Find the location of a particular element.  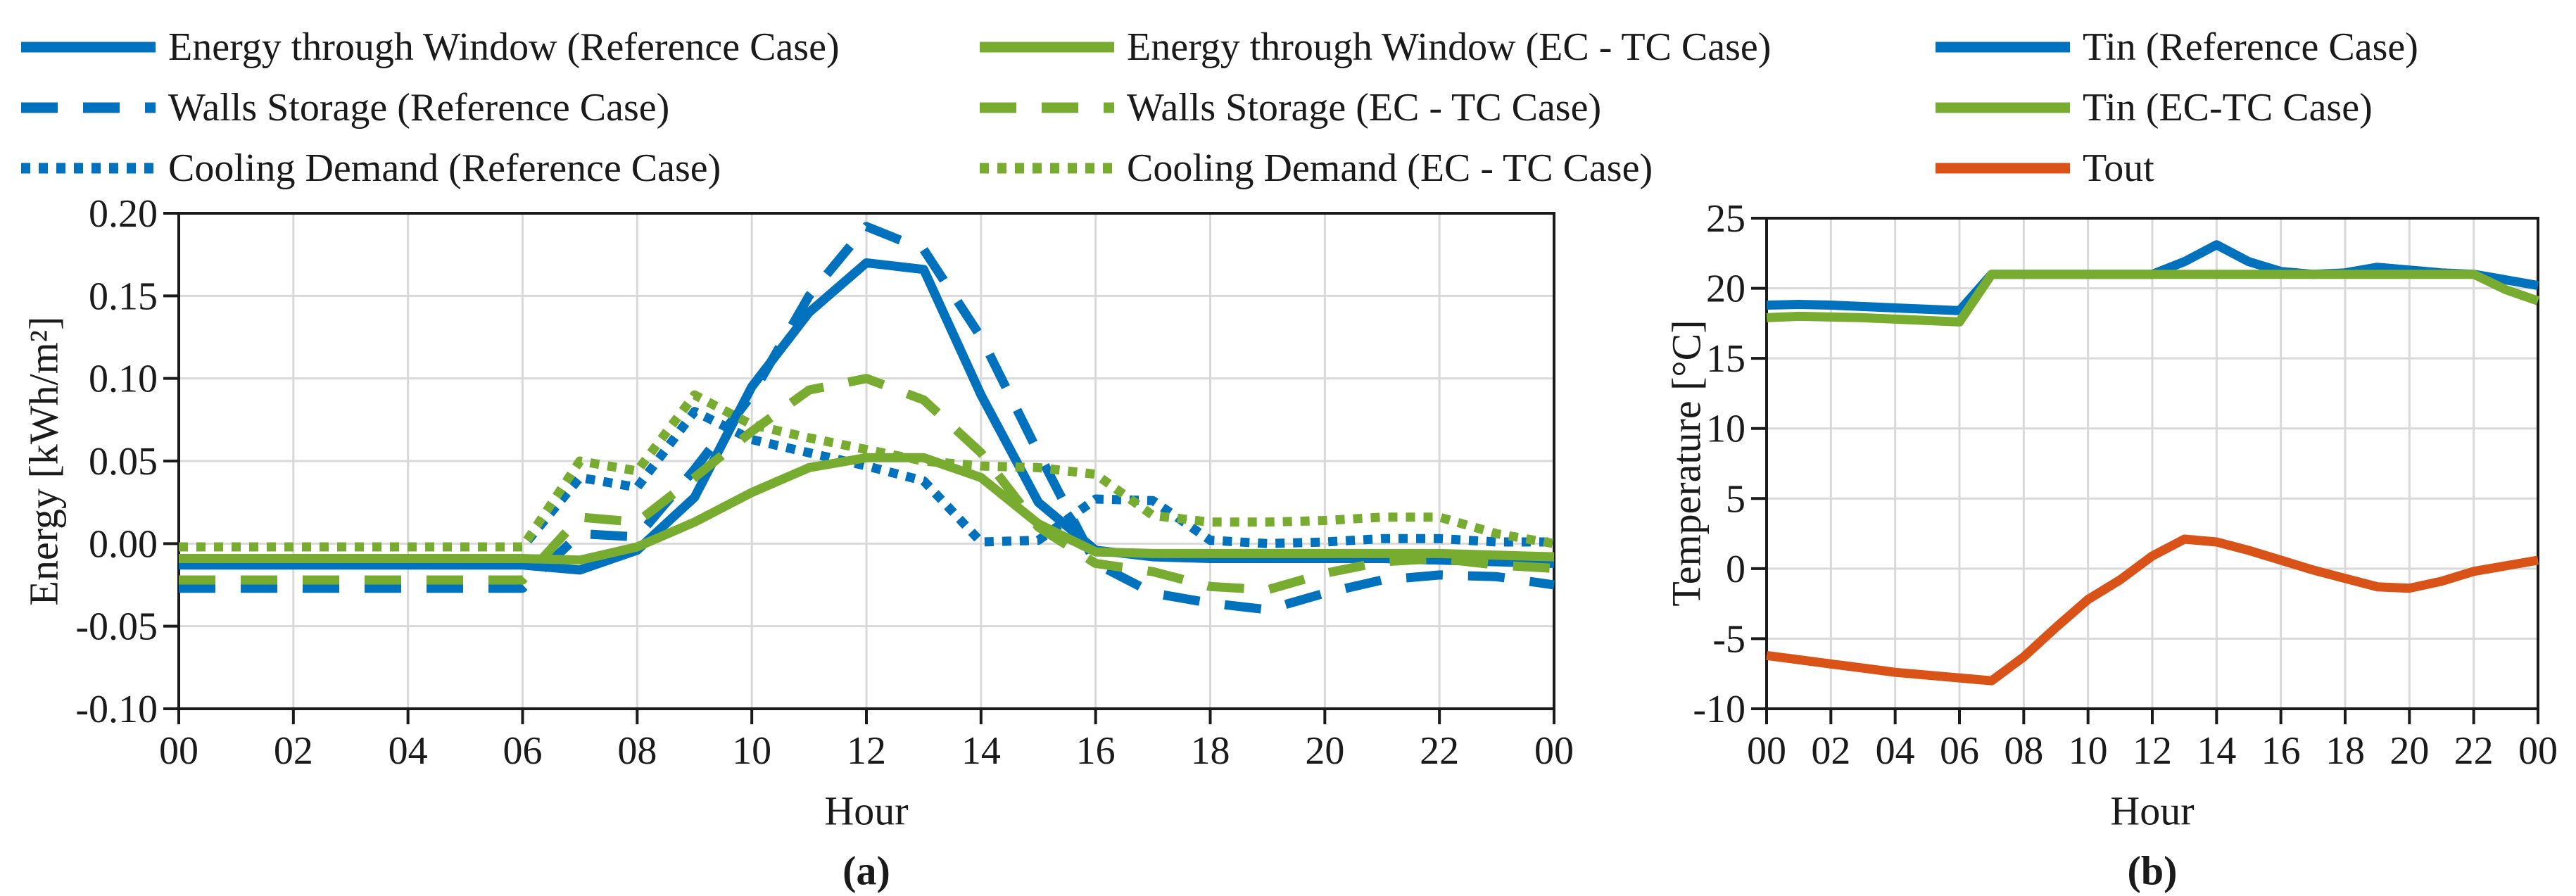

legend-item: Energy through Window (EC - TC Case) is located at coordinates (1374, 47).